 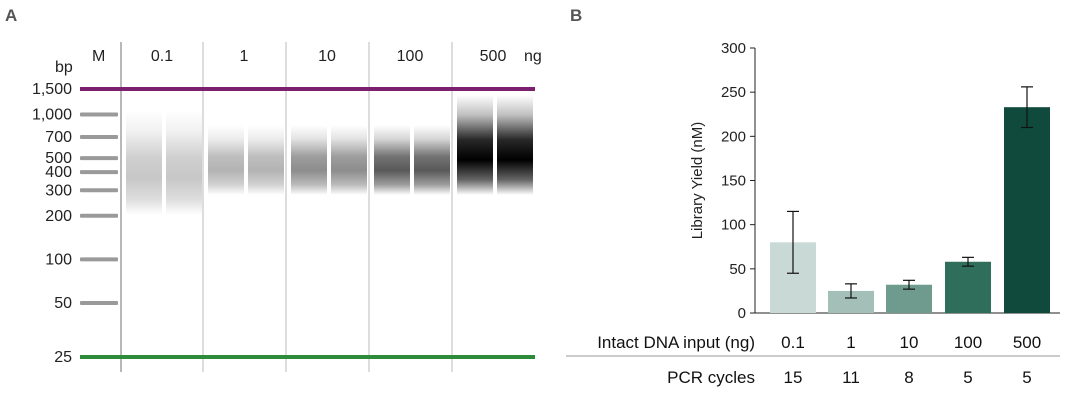 What do you see at coordinates (737, 269) in the screenshot?
I see `y-tick-label: 50` at bounding box center [737, 269].